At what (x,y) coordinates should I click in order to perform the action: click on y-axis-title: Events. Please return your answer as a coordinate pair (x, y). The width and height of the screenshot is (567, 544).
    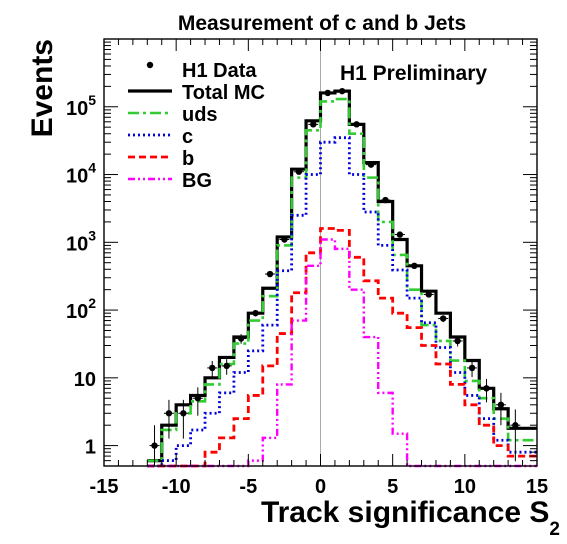
    Looking at the image, I should click on (42, 88).